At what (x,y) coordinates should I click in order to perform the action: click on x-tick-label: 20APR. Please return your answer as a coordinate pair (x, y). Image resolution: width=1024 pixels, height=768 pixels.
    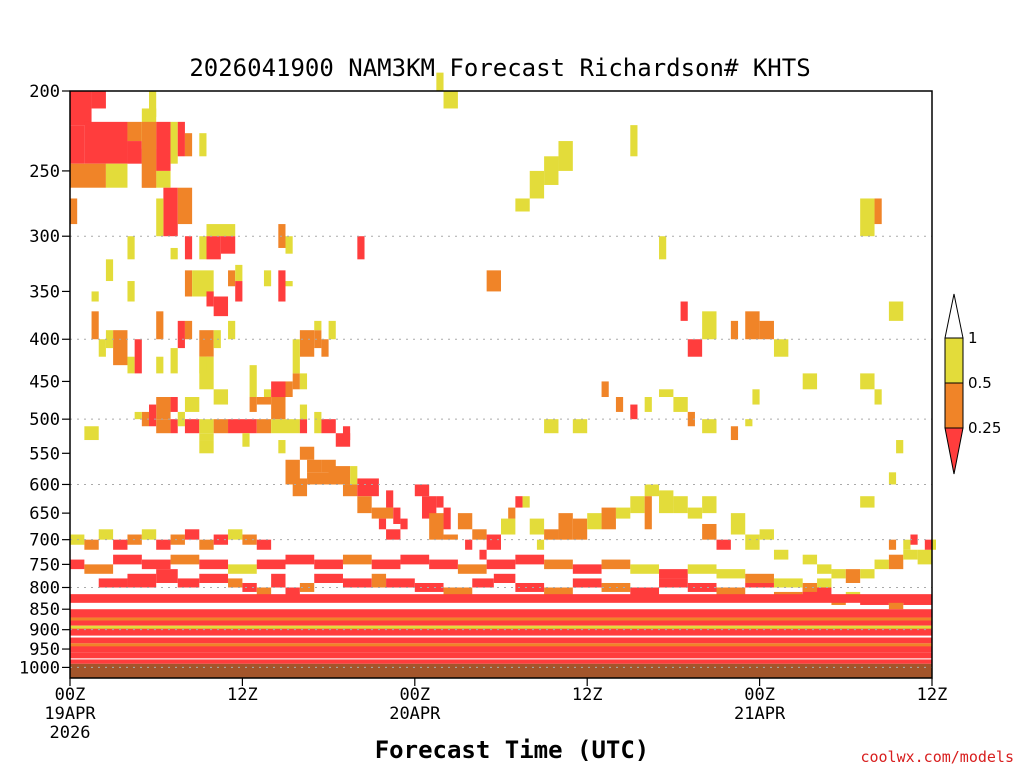
    Looking at the image, I should click on (415, 714).